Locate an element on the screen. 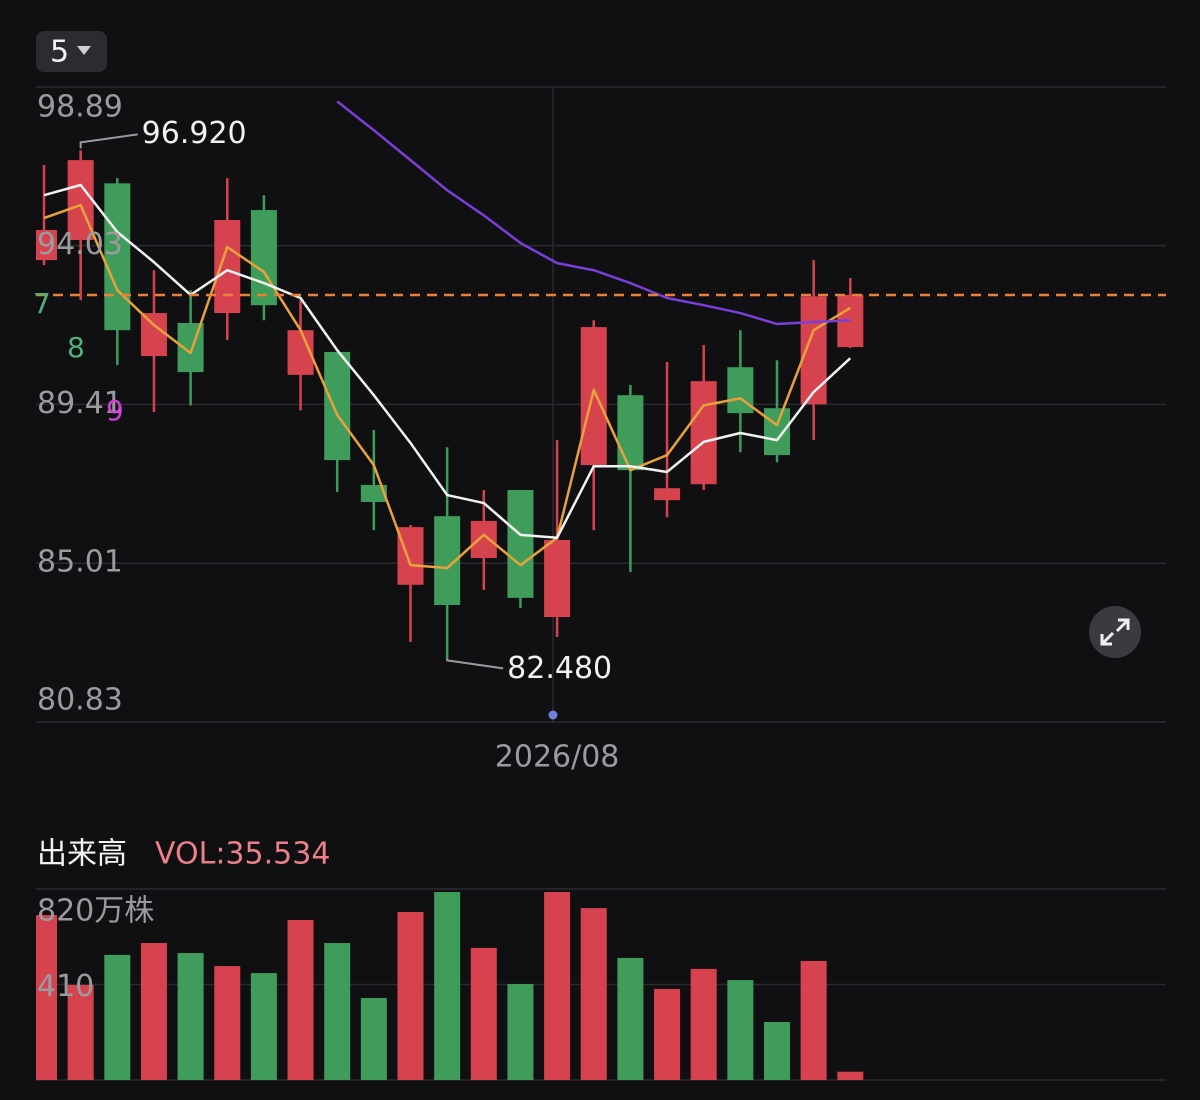 The width and height of the screenshot is (1200, 1100). expand-icon is located at coordinates (1115, 632).